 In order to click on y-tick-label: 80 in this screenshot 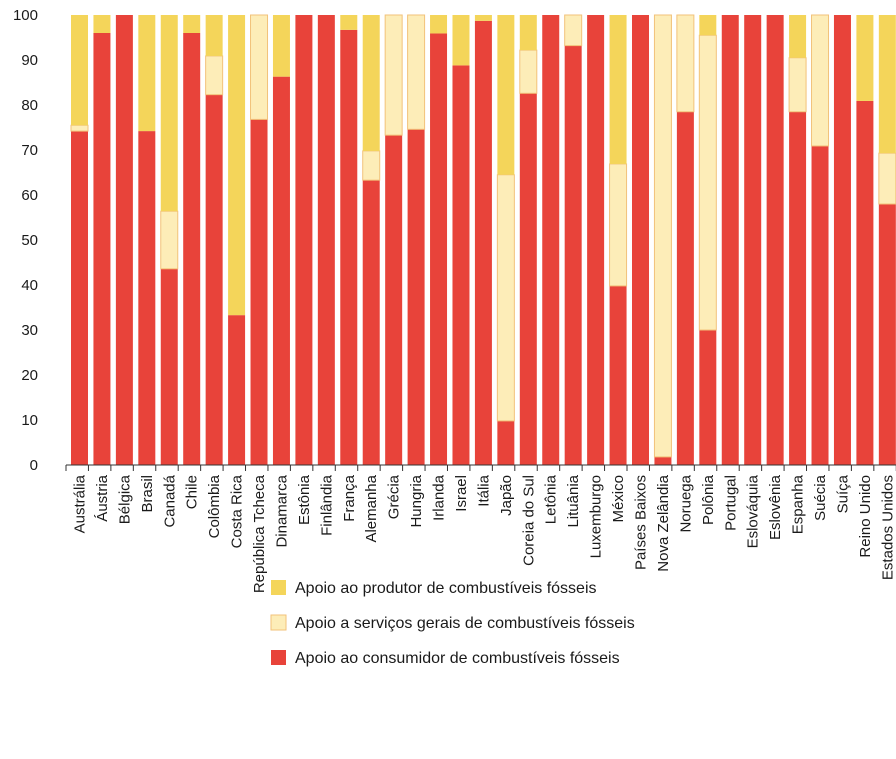, I will do `click(29, 105)`.